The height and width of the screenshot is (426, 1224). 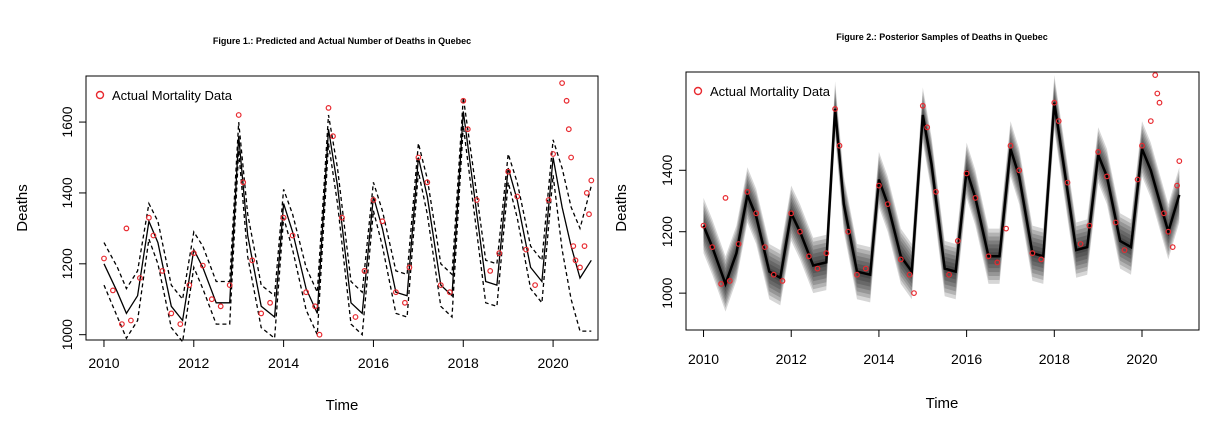 What do you see at coordinates (621, 208) in the screenshot?
I see `chart-2-y-axis-label: Deaths` at bounding box center [621, 208].